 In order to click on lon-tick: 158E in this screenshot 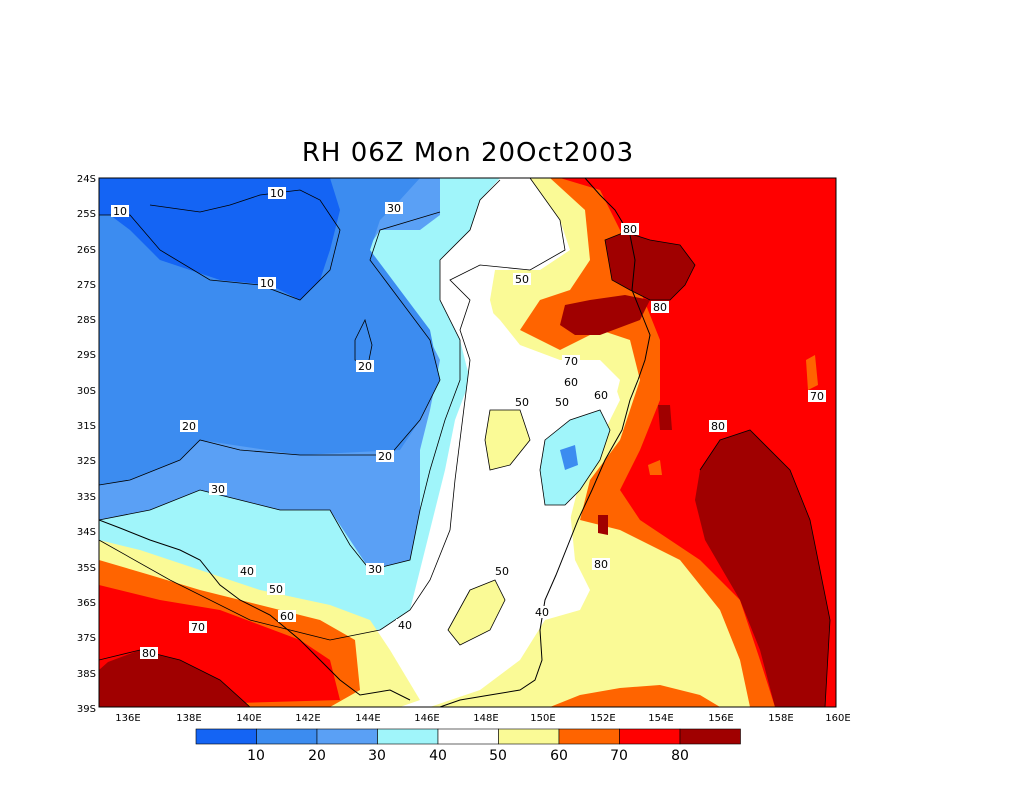, I will do `click(780, 718)`.